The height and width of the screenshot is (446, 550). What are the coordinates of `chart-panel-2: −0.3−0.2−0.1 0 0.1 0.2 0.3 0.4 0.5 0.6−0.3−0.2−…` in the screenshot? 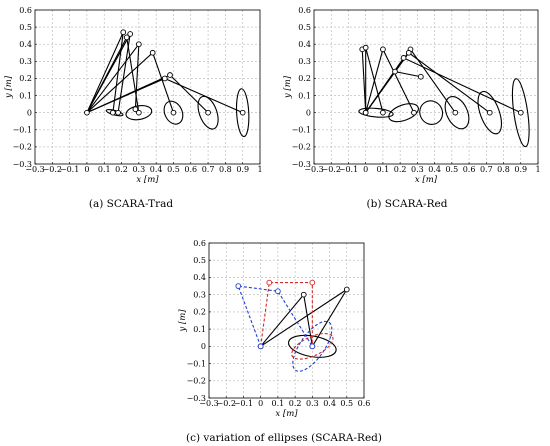 It's located at (274, 329).